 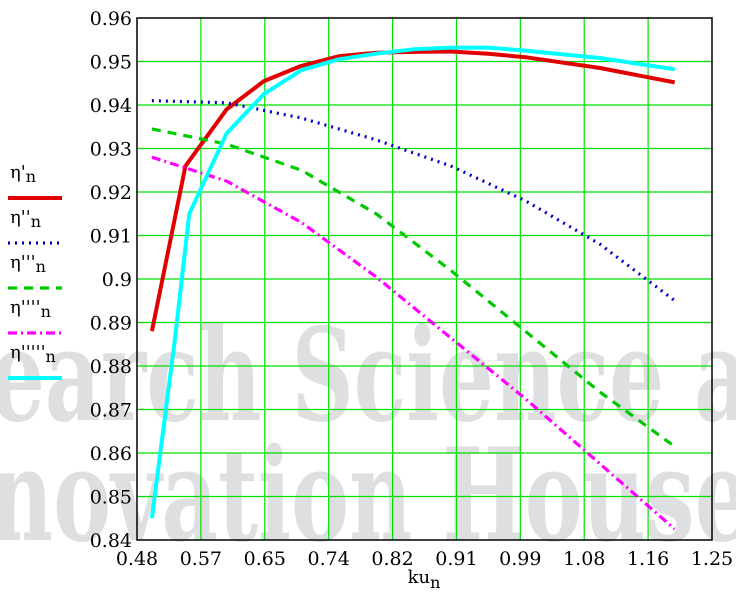 What do you see at coordinates (111, 454) in the screenshot?
I see `y-tick-label: 0.86` at bounding box center [111, 454].